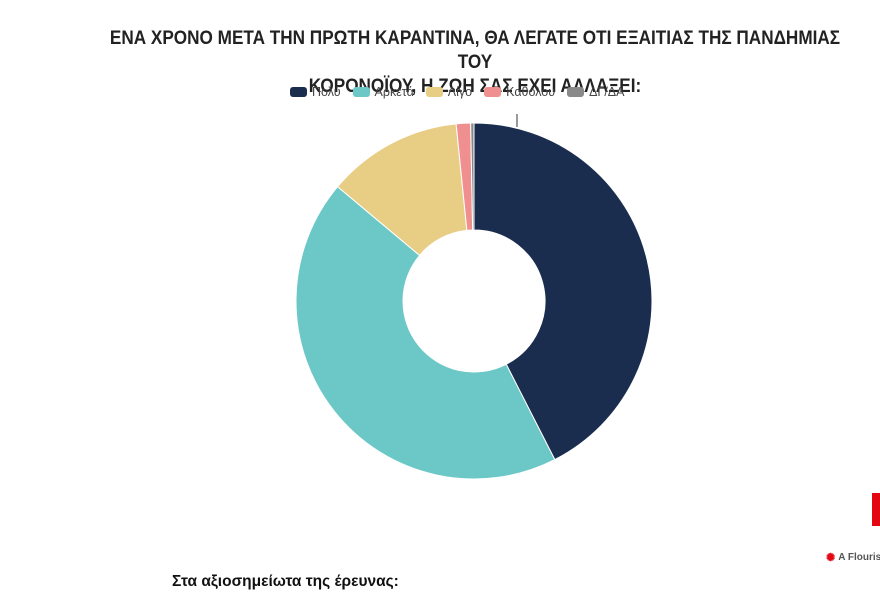 Image resolution: width=880 pixels, height=609 pixels. What do you see at coordinates (531, 92) in the screenshot?
I see `legend-label: Καθόλου` at bounding box center [531, 92].